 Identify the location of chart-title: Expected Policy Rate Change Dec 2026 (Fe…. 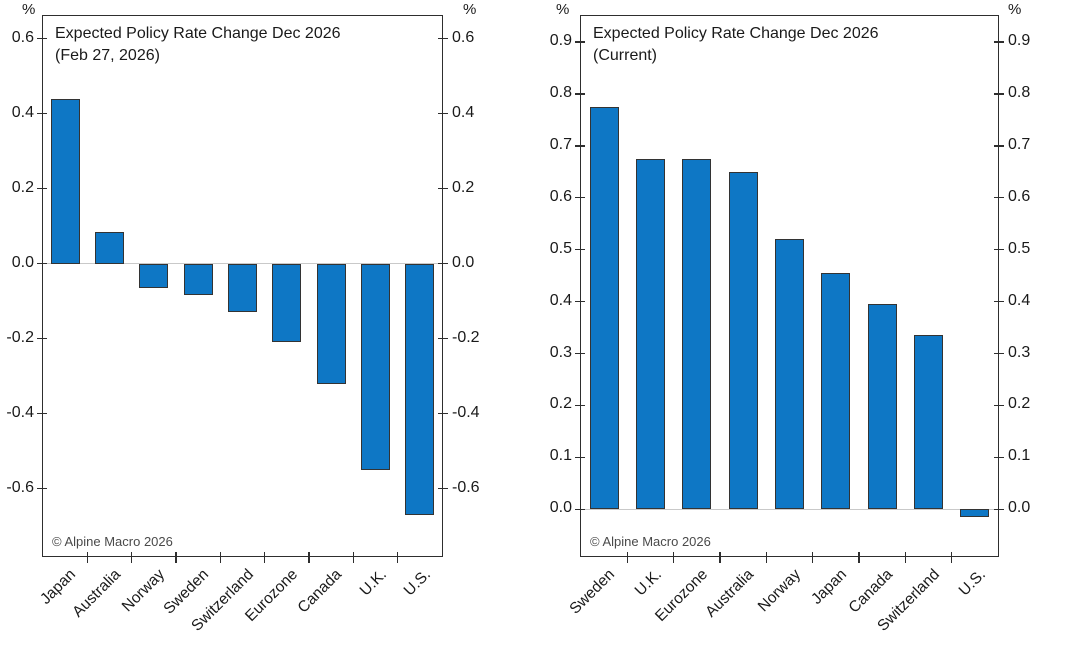
(198, 45).